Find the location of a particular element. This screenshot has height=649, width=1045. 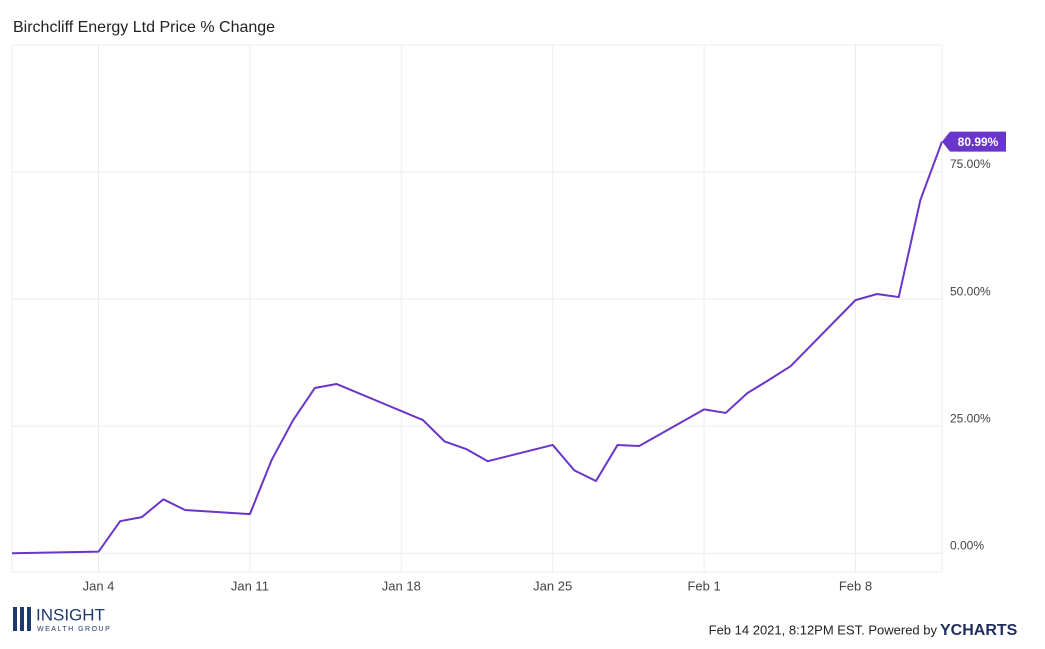

x-tick-label: Jan 11 is located at coordinates (250, 585).